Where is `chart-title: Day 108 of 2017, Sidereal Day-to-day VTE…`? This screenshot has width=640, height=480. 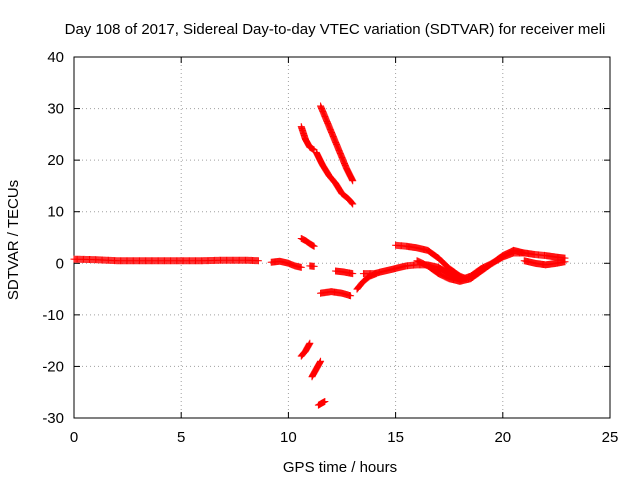
chart-title: Day 108 of 2017, Sidereal Day-to-day VTE… is located at coordinates (335, 29).